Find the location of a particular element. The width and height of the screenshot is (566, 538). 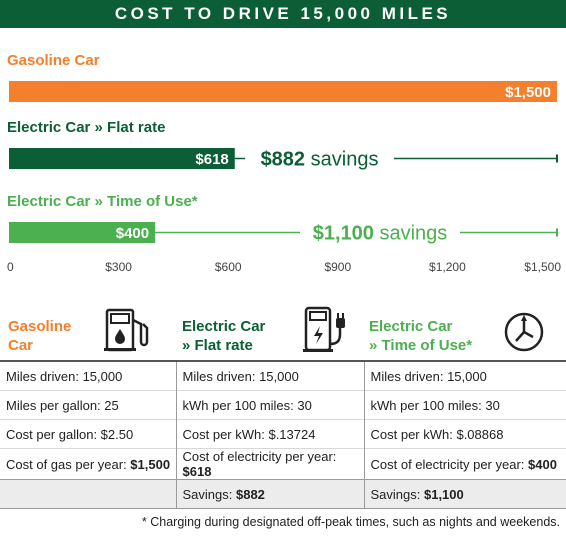

x-tick-label: $900 is located at coordinates (337, 267).